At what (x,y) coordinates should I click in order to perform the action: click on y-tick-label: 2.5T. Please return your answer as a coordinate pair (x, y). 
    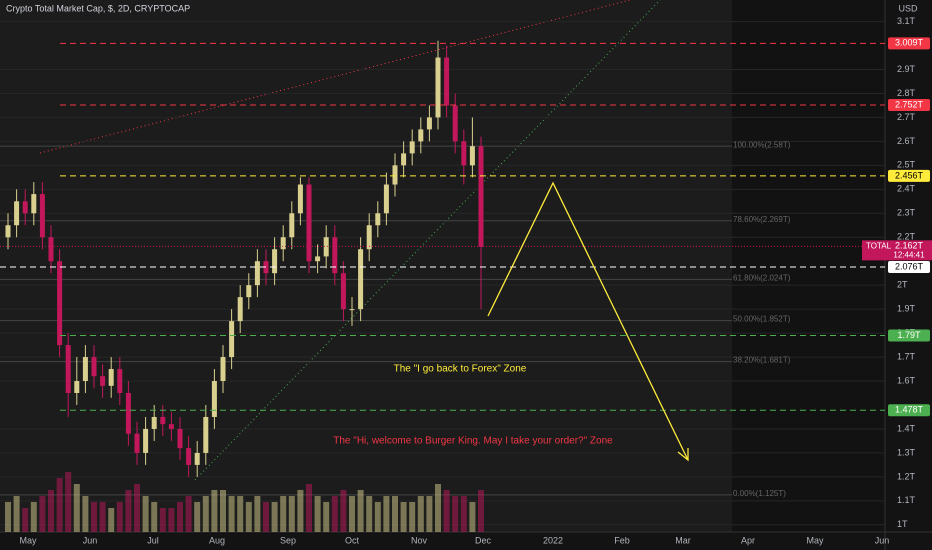
    Looking at the image, I should click on (906, 165).